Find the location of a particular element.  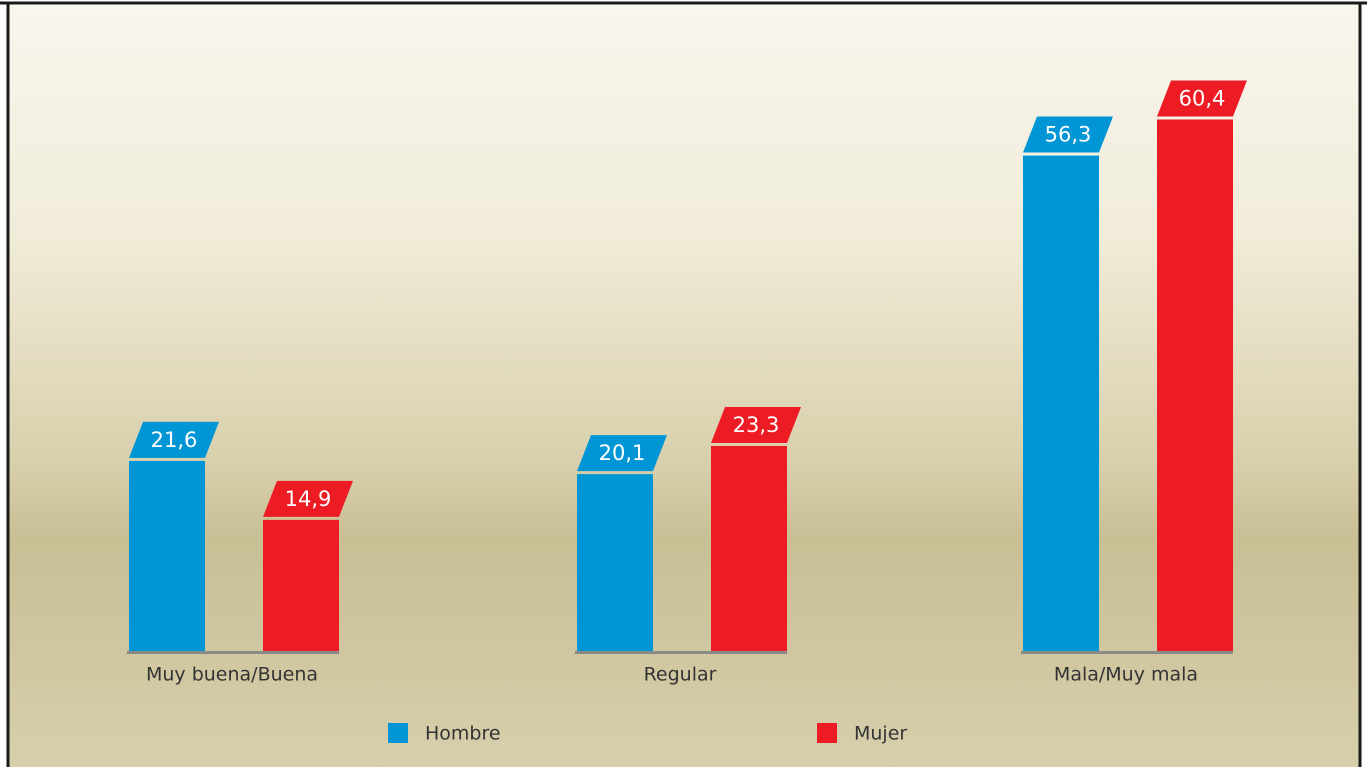

category-label: Mala/Muy mala is located at coordinates (1126, 675).